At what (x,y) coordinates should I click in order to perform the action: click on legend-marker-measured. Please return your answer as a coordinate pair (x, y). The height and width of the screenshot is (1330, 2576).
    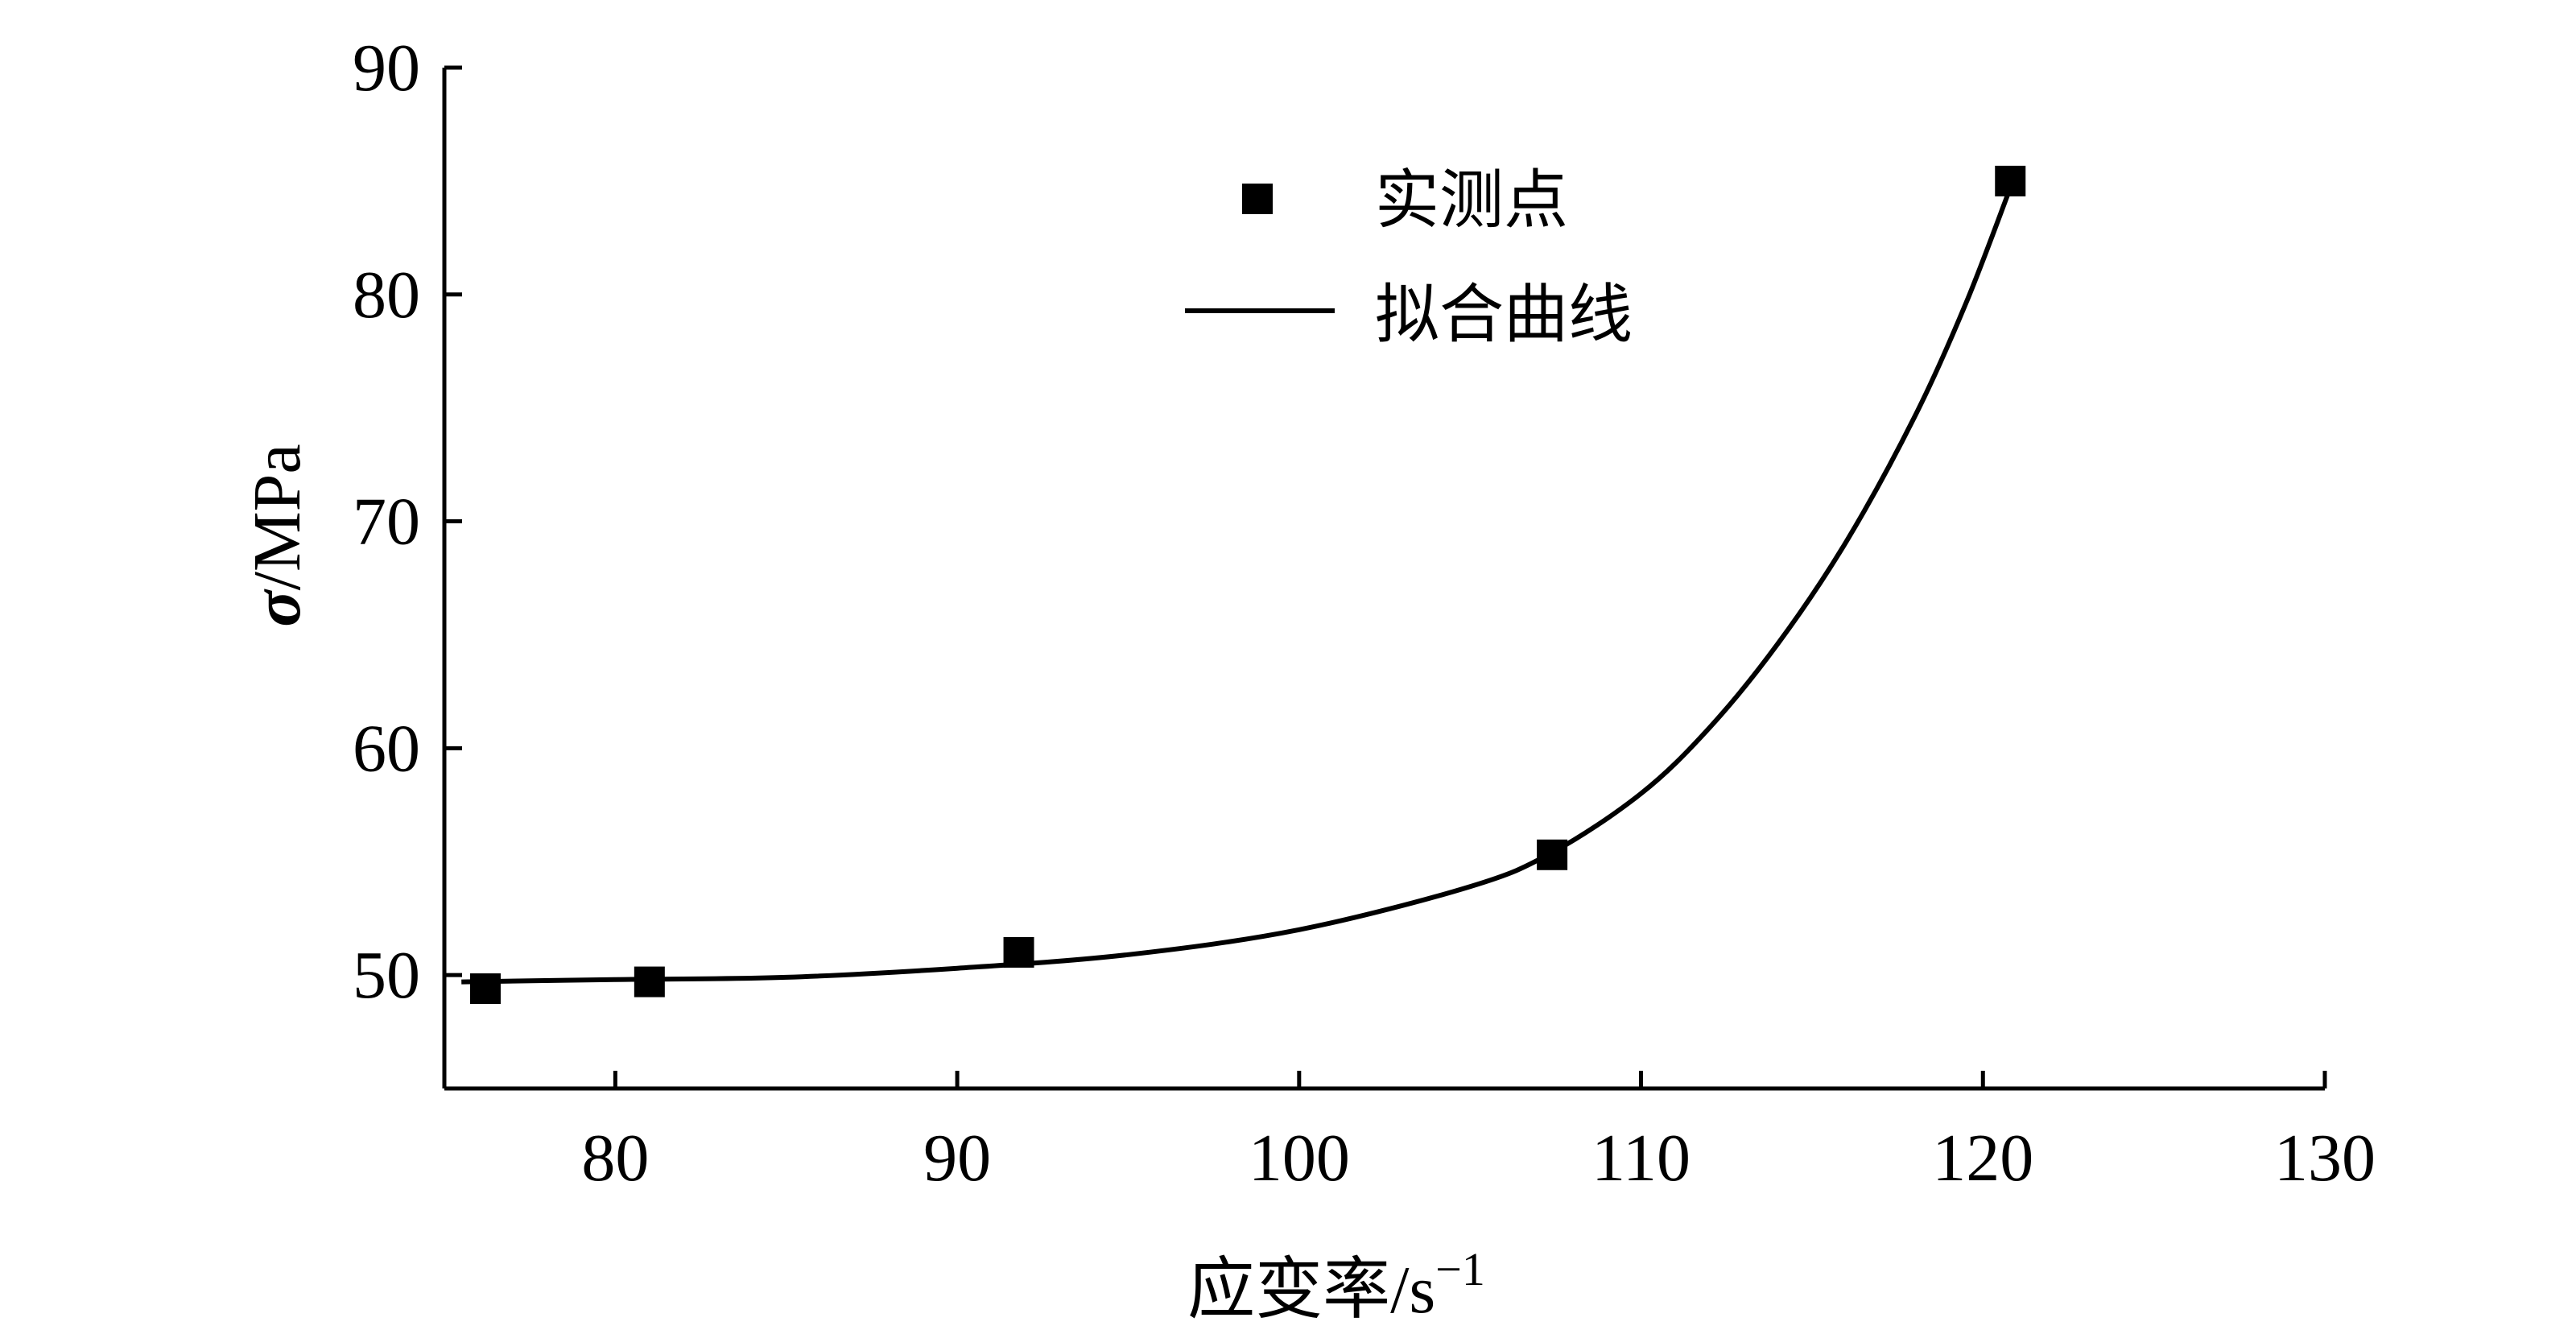
    Looking at the image, I should click on (1257, 199).